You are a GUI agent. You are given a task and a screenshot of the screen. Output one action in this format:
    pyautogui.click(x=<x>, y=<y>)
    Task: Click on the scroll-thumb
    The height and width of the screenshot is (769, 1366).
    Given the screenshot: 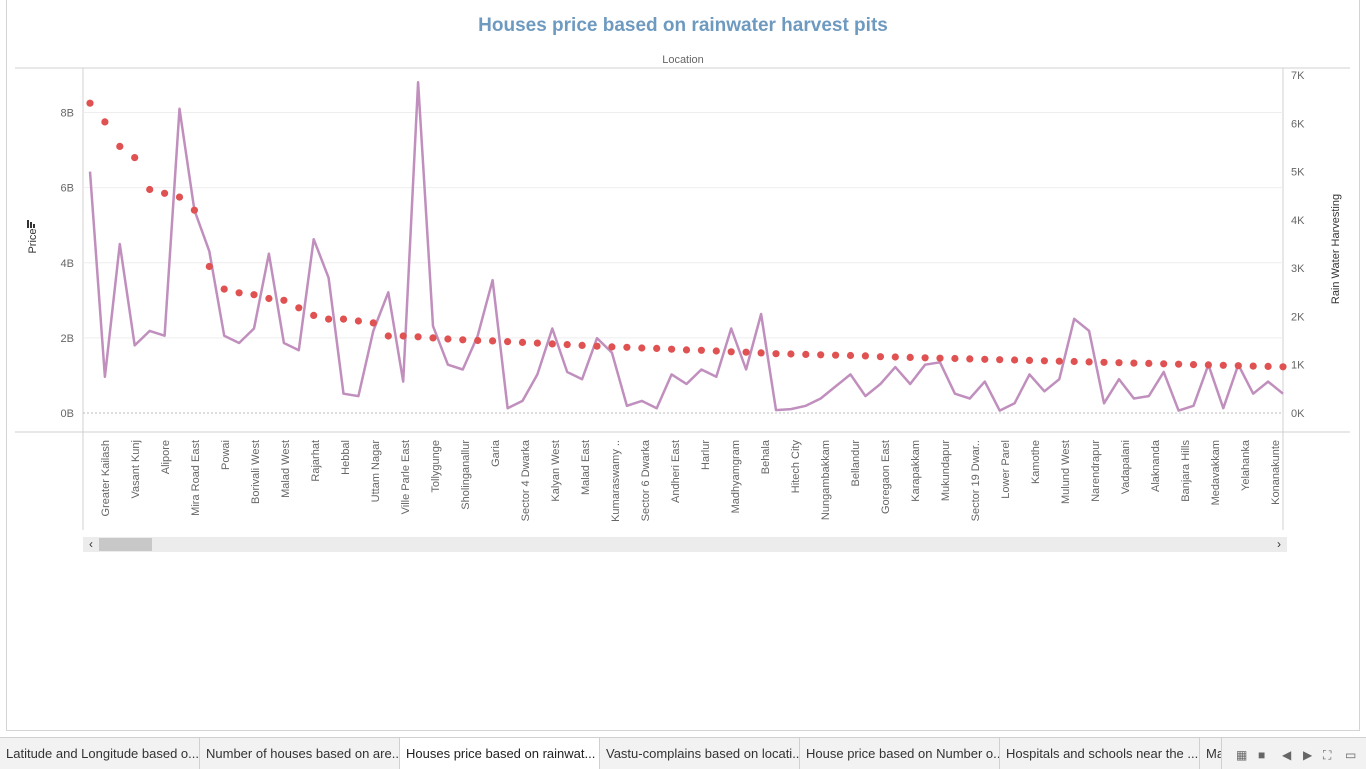 What is the action you would take?
    pyautogui.click(x=125, y=544)
    